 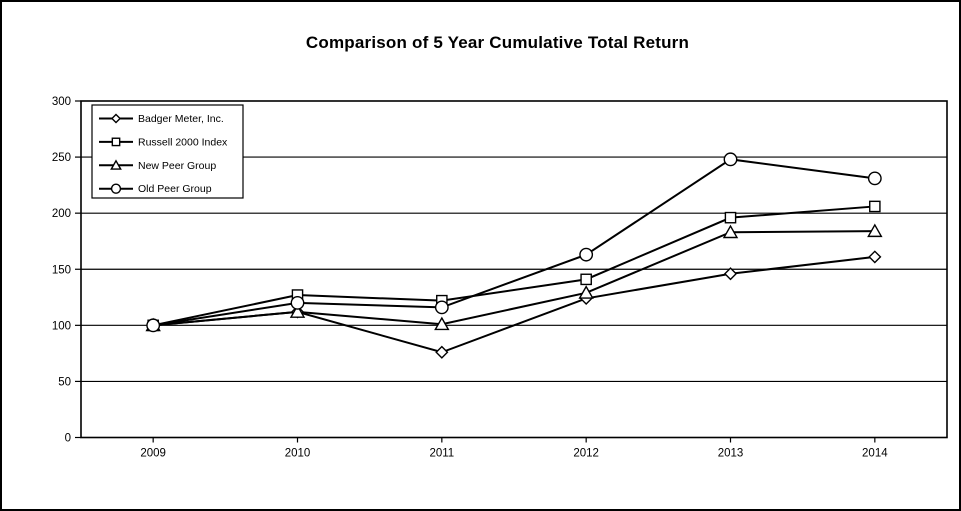 What do you see at coordinates (153, 454) in the screenshot?
I see `x-tick-label: 2009` at bounding box center [153, 454].